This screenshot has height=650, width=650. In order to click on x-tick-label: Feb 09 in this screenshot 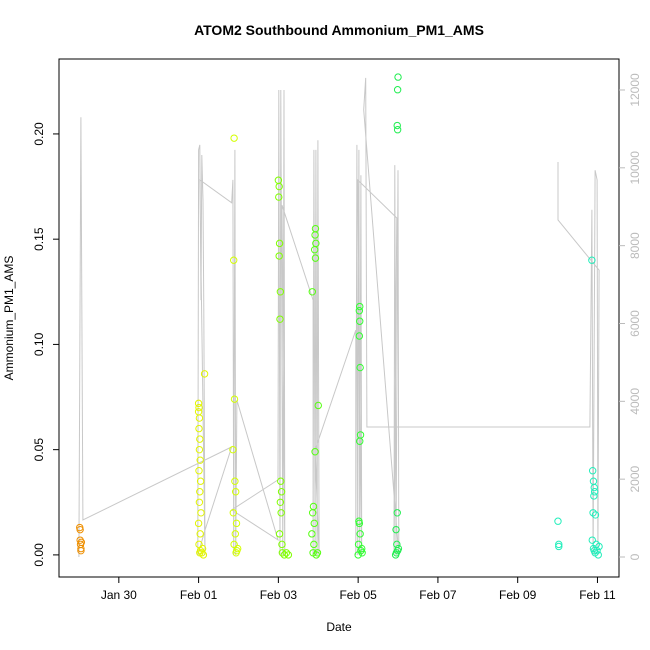, I will do `click(518, 595)`.